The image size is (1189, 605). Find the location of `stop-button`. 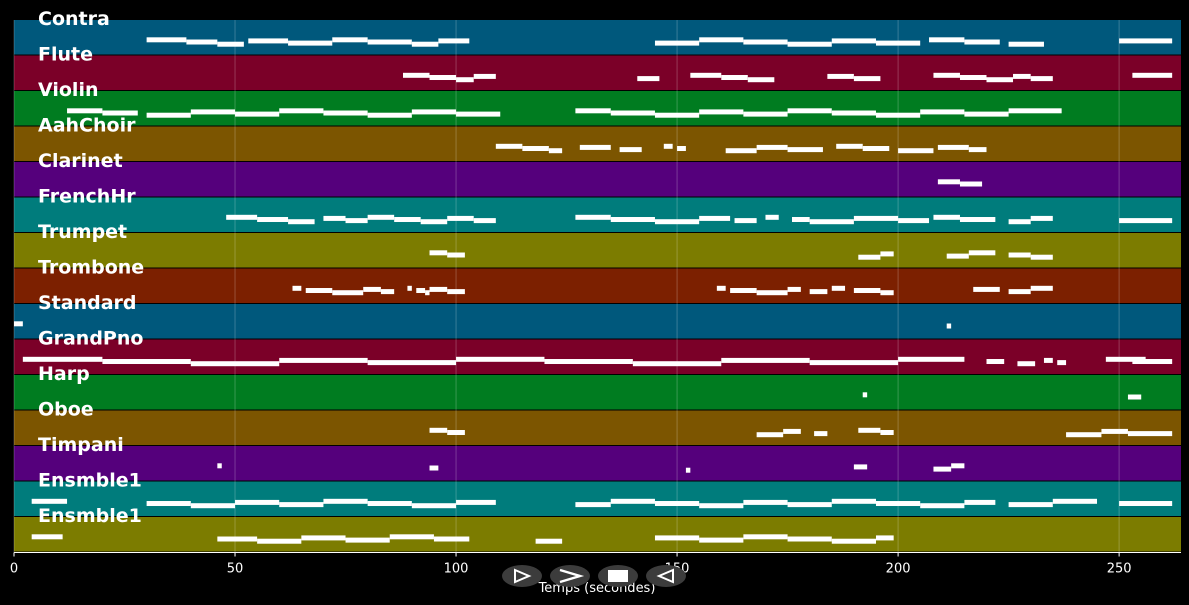

stop-button is located at coordinates (618, 576).